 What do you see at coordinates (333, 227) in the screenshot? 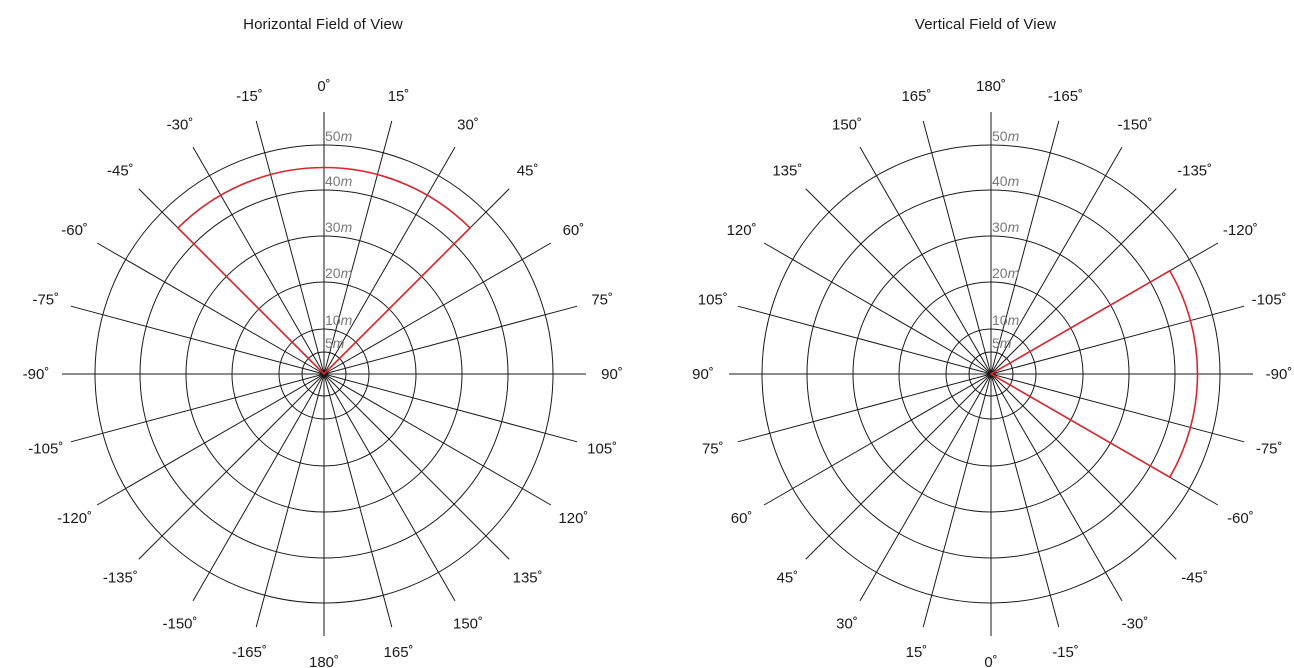
I see `range-value: 30` at bounding box center [333, 227].